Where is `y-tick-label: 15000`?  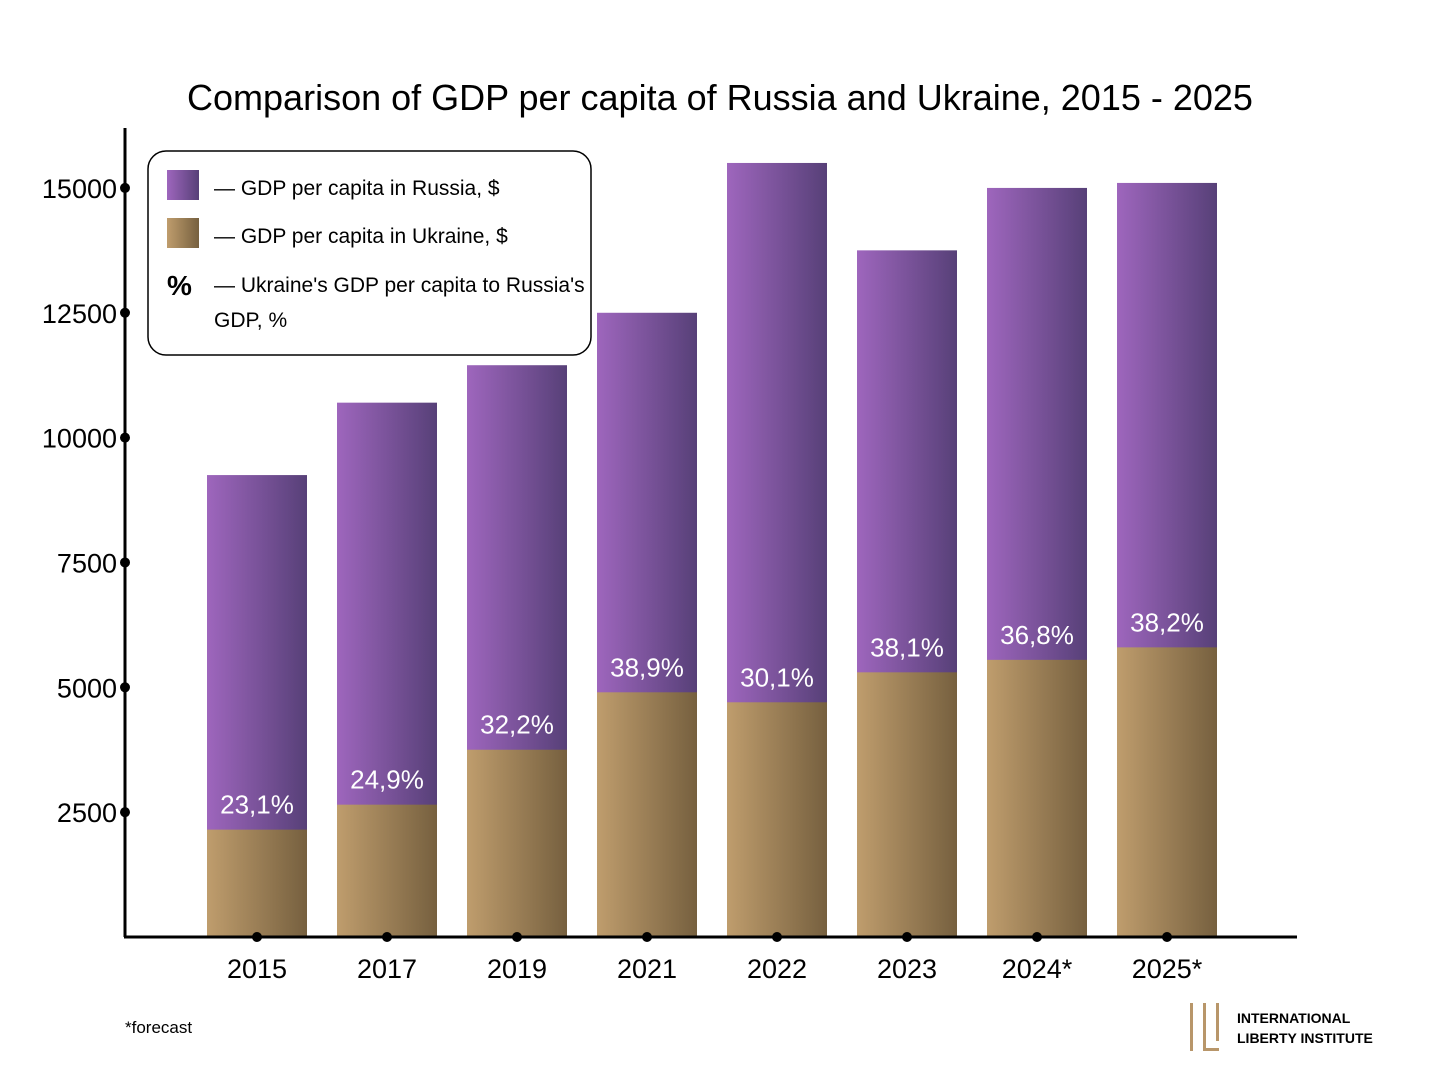
y-tick-label: 15000 is located at coordinates (79, 189).